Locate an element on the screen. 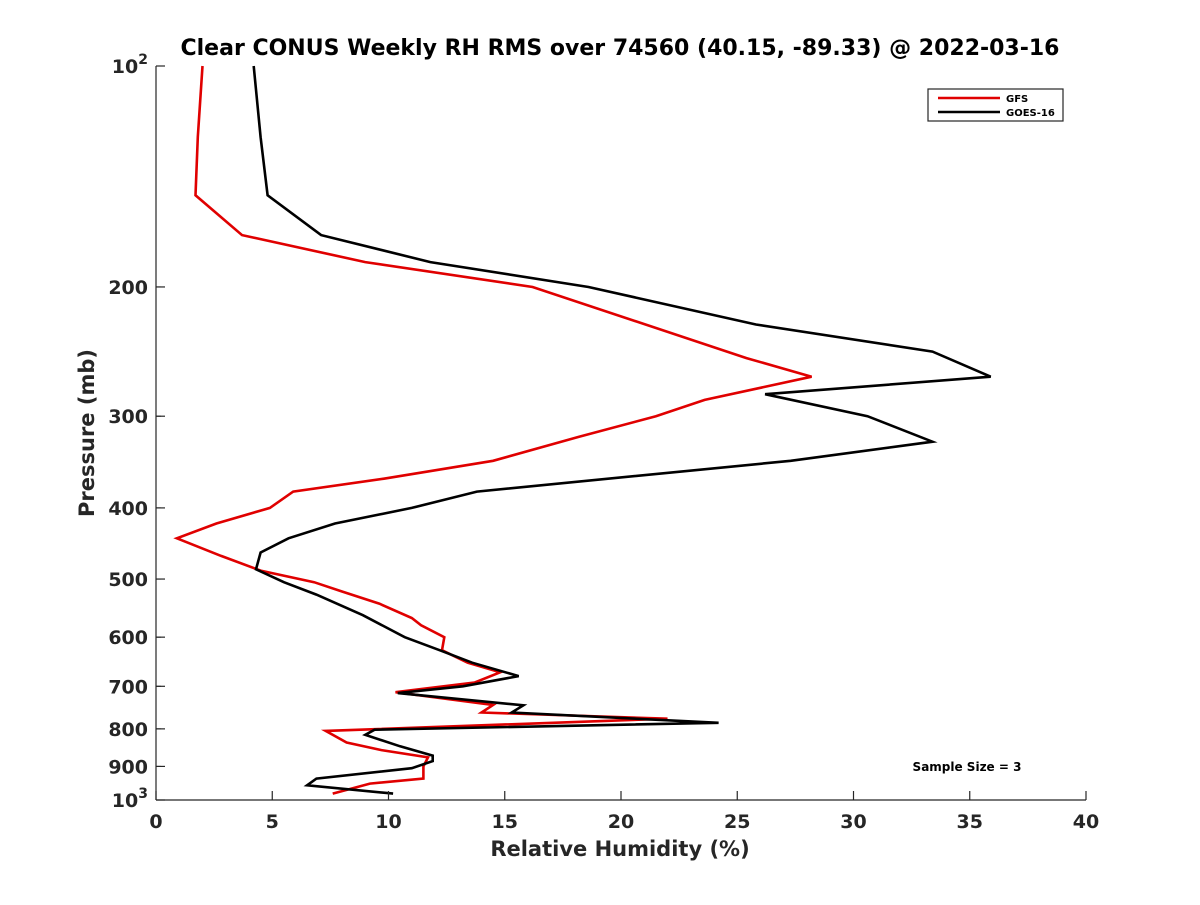  x-tick-label: 5 is located at coordinates (272, 822).